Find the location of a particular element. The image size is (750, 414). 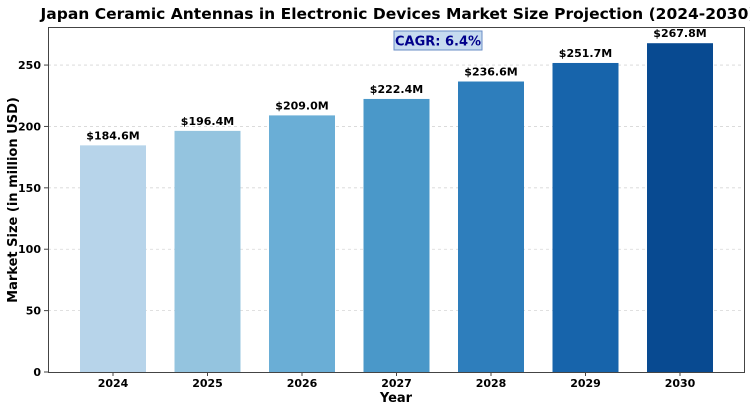

x-axis-label: Year is located at coordinates (396, 398).